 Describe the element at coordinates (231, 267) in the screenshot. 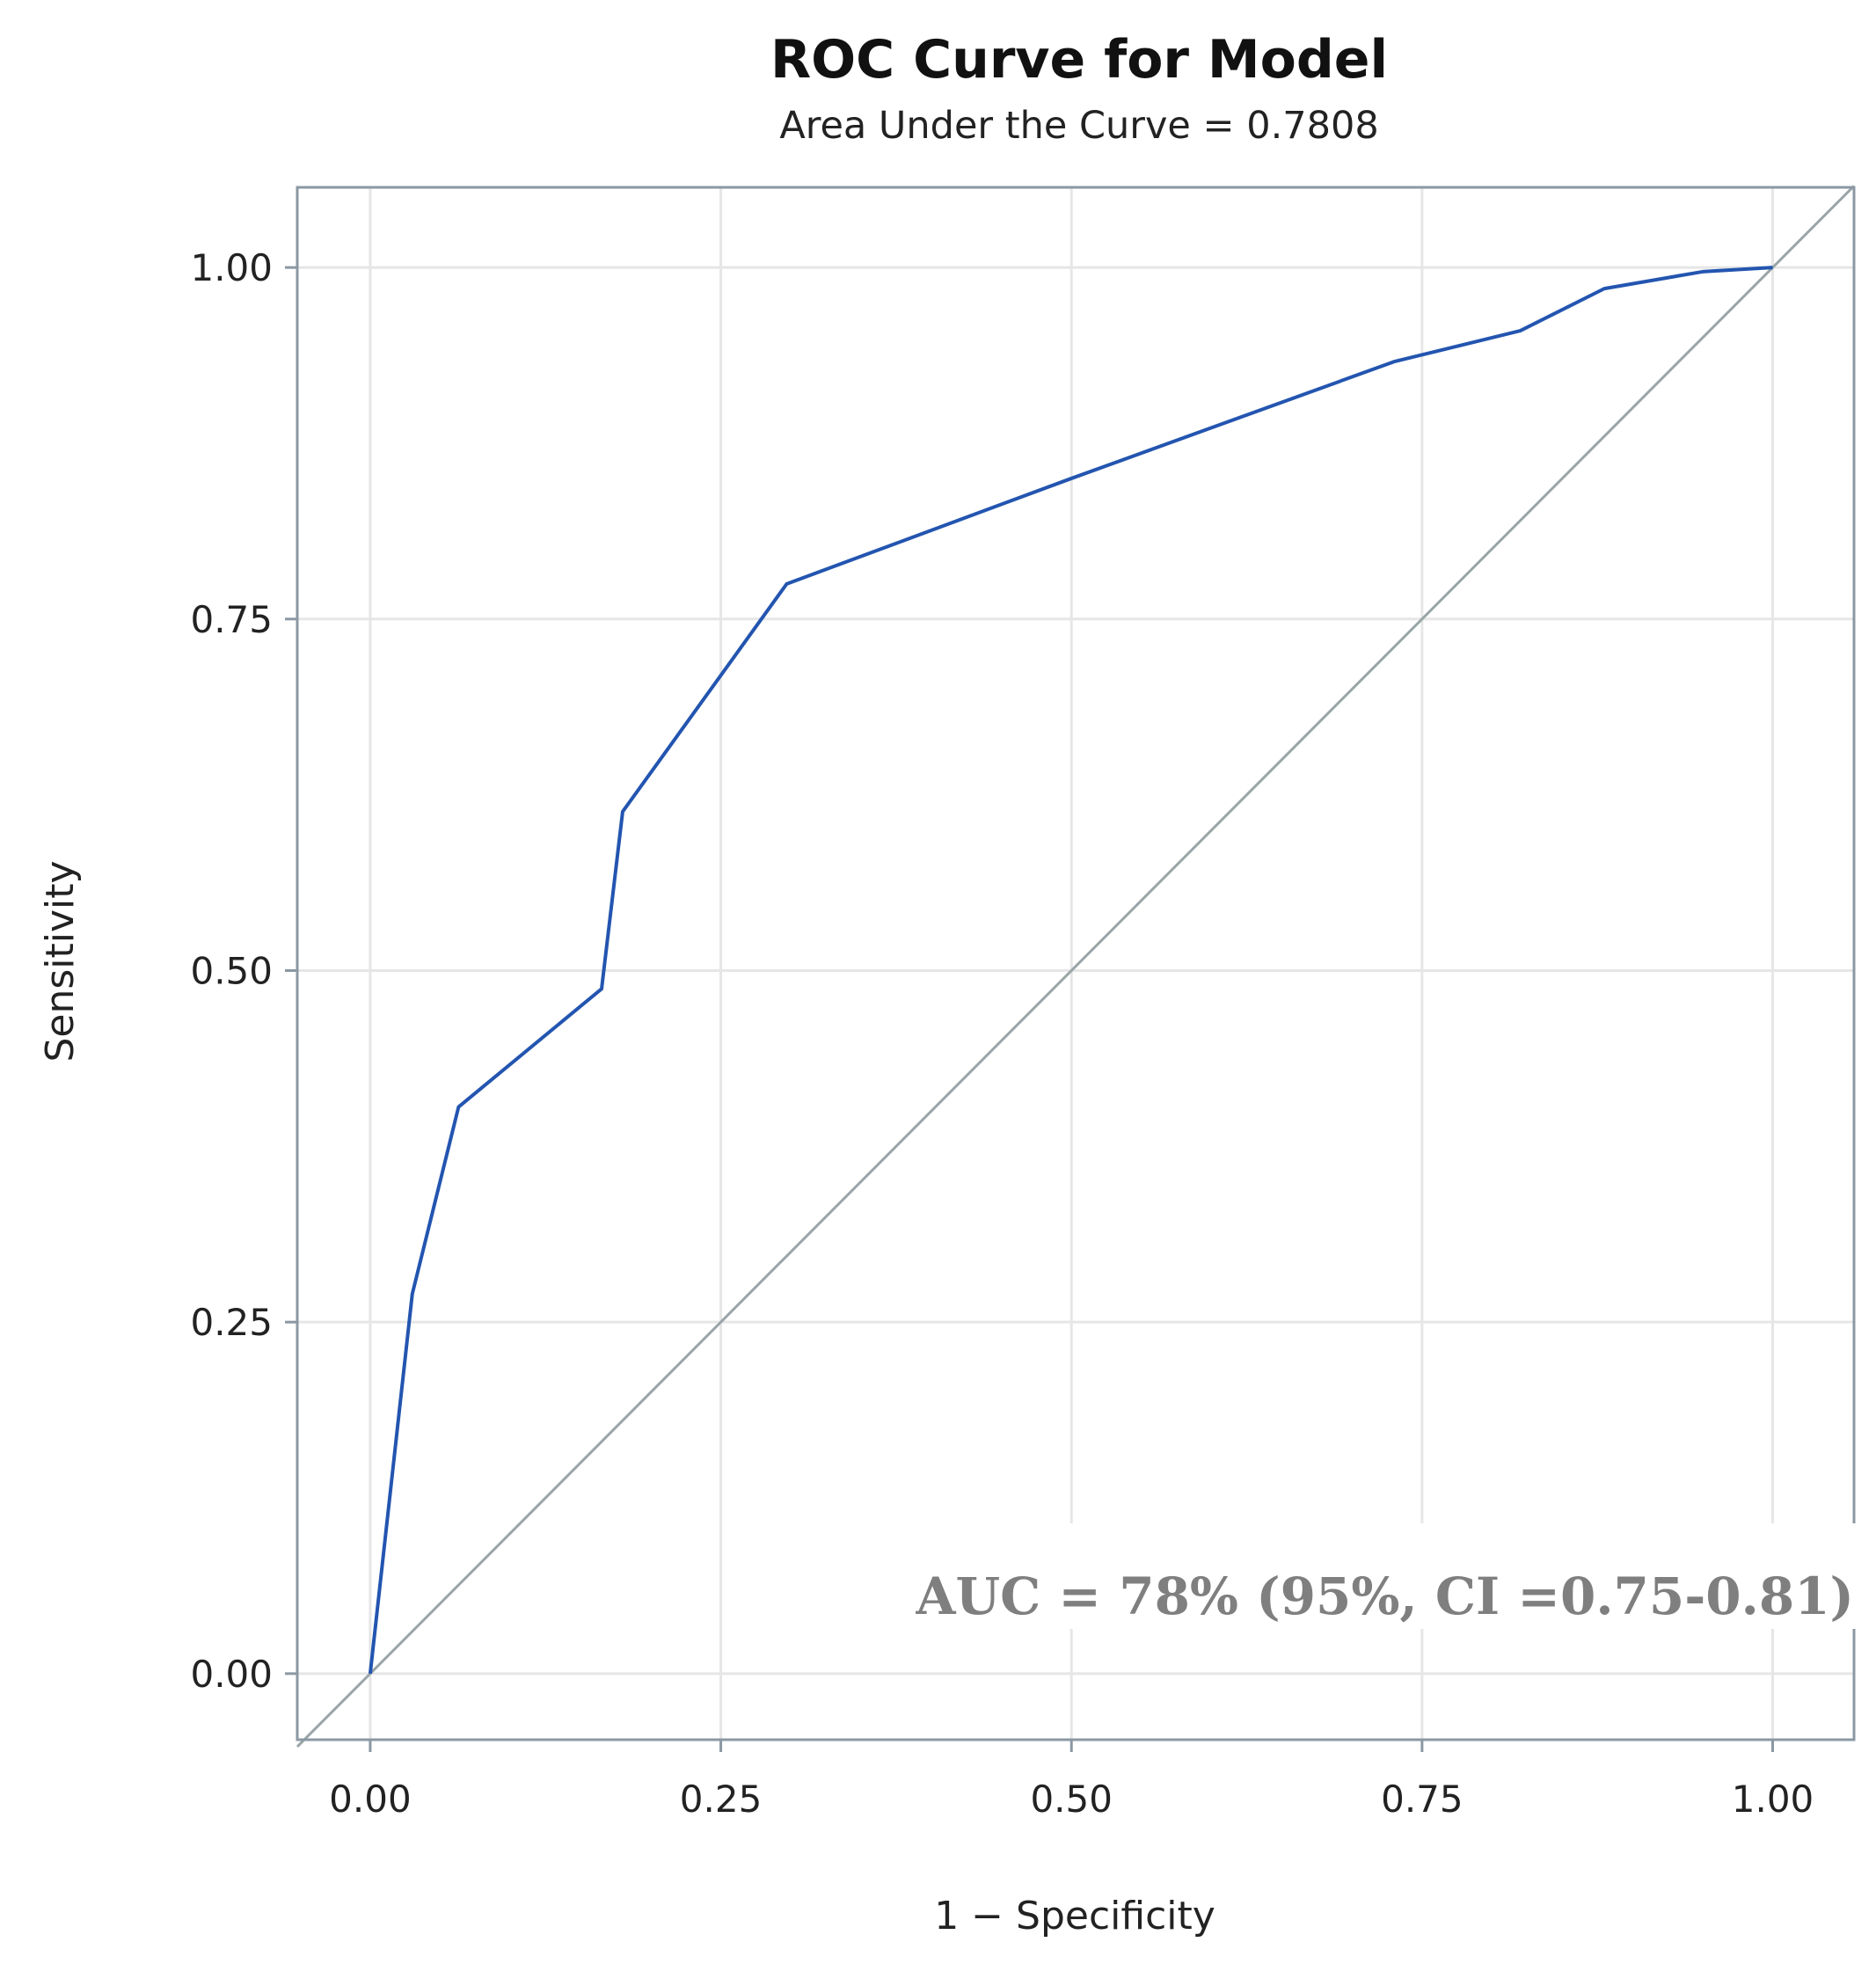

I see `y-tick-label: 1.00` at that location.